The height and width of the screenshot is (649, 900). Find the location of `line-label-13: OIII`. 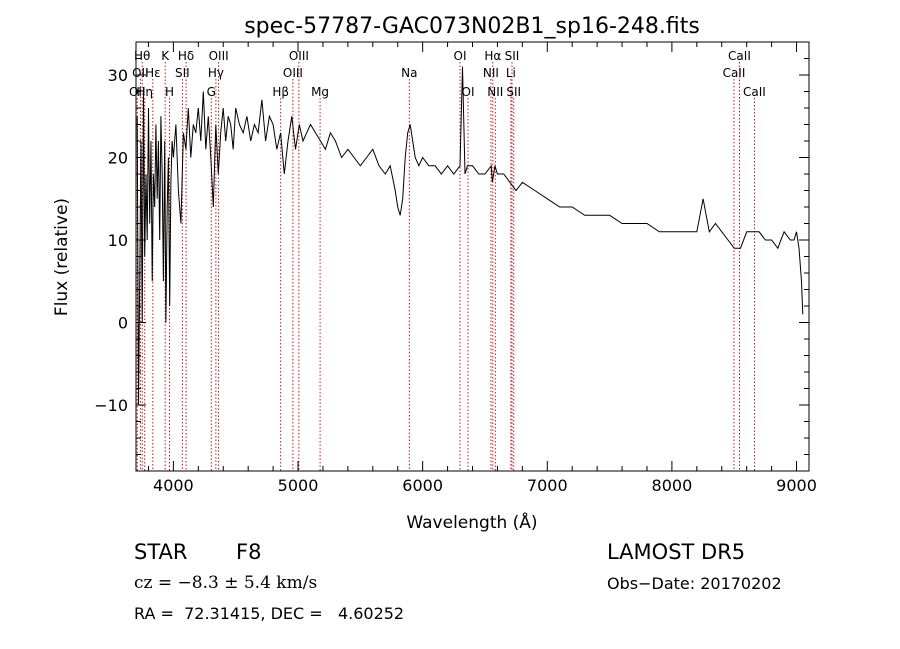

line-label-13: OIII is located at coordinates (293, 73).